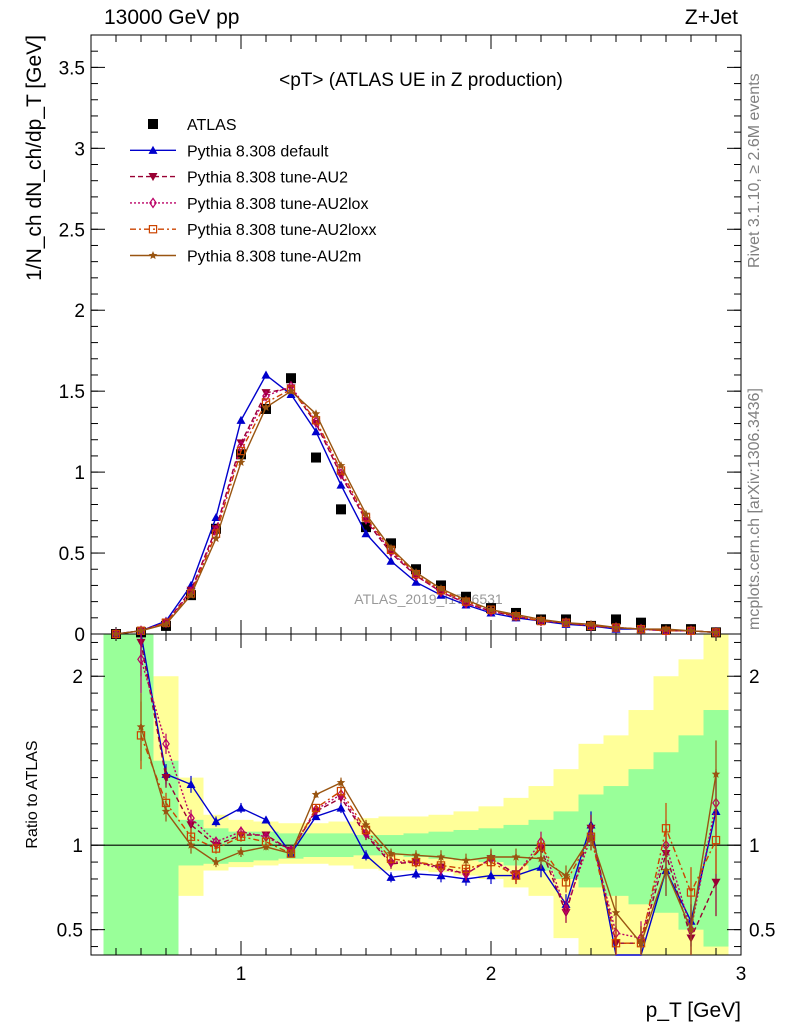 The width and height of the screenshot is (786, 1024). I want to click on legend-entry: ATLAS, so click(192, 125).